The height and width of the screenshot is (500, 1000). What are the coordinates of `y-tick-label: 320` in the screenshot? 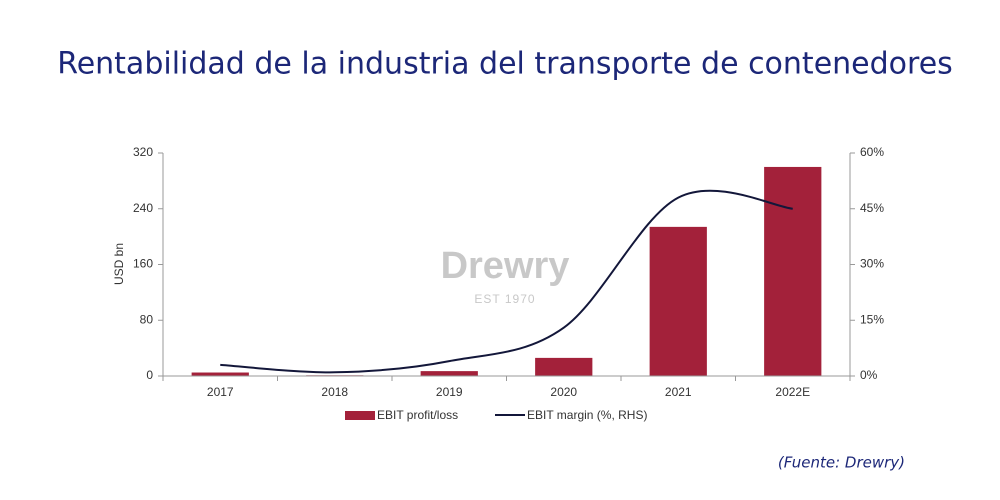 It's located at (143, 152).